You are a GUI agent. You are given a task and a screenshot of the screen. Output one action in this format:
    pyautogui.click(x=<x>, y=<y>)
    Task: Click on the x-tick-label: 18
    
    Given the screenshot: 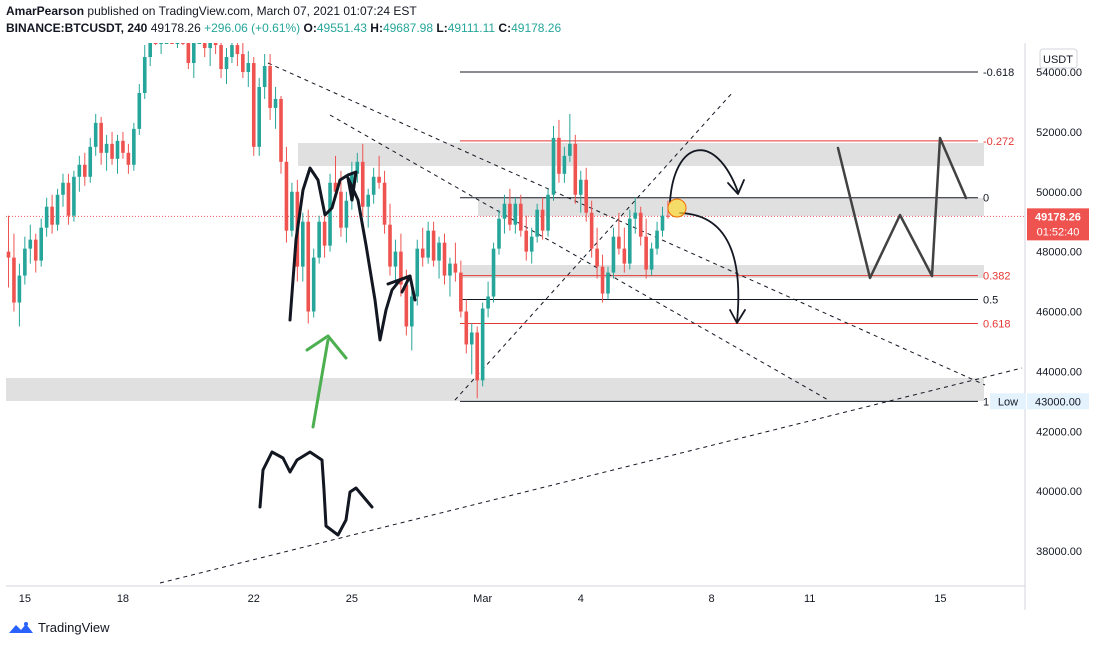 What is the action you would take?
    pyautogui.click(x=123, y=599)
    